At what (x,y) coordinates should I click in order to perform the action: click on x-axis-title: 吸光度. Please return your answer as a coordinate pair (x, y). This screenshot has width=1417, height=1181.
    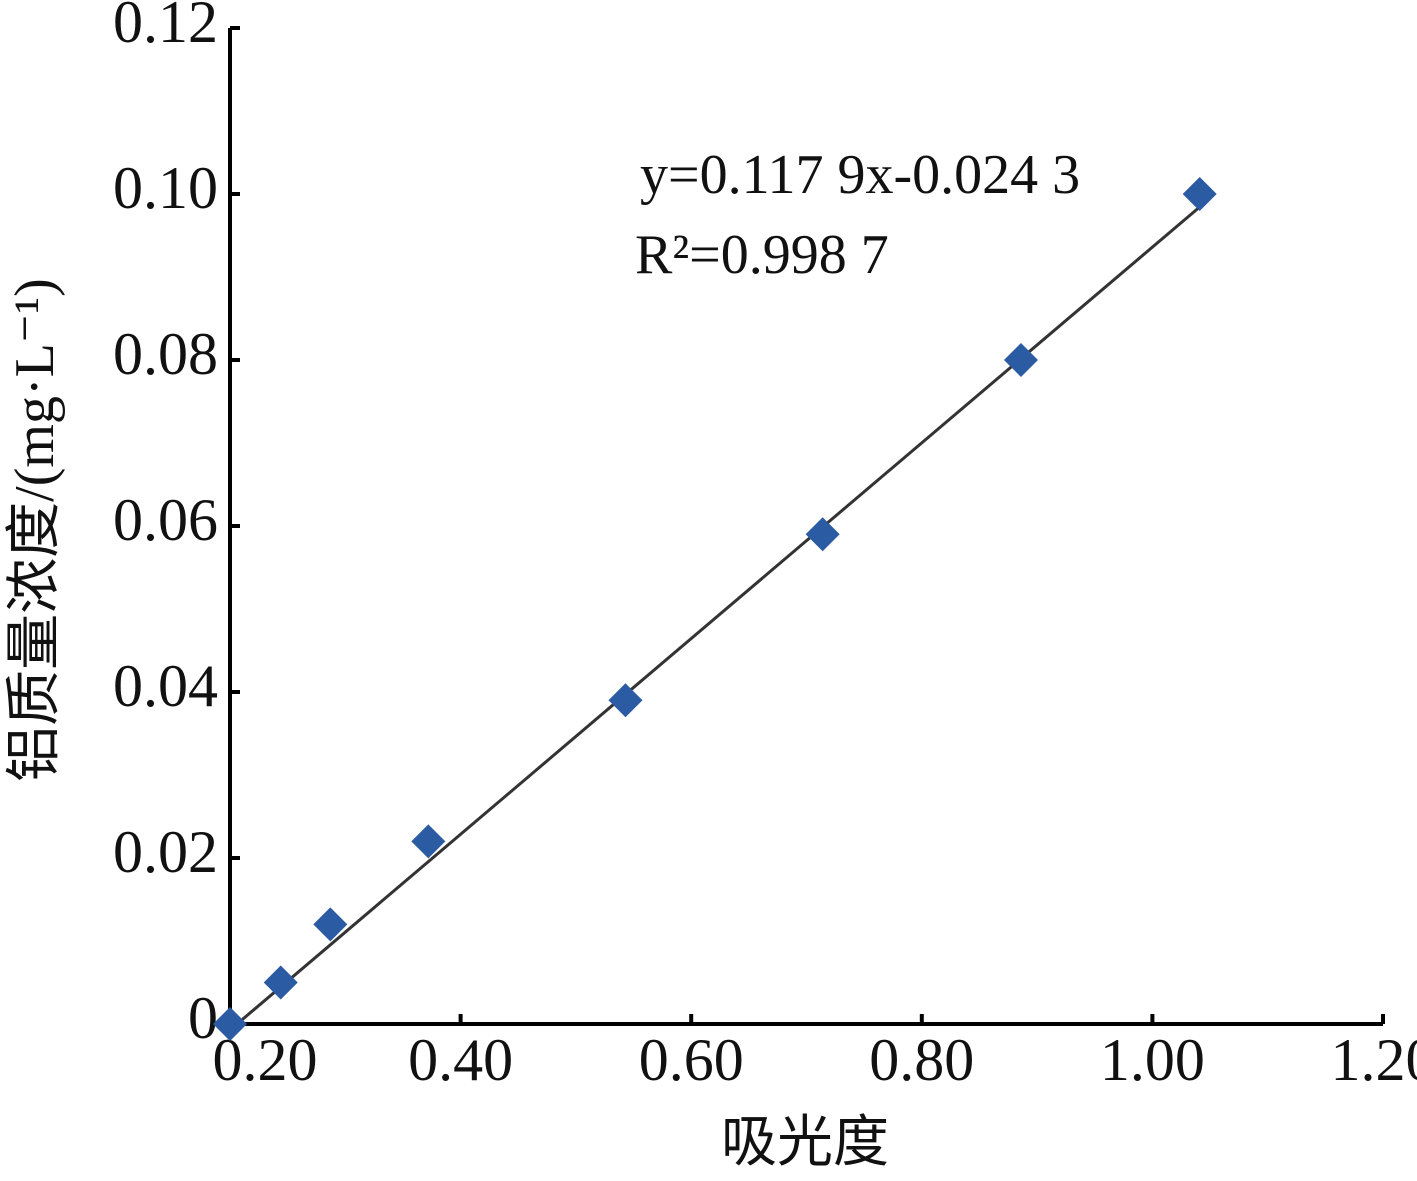
    Looking at the image, I should click on (805, 1143).